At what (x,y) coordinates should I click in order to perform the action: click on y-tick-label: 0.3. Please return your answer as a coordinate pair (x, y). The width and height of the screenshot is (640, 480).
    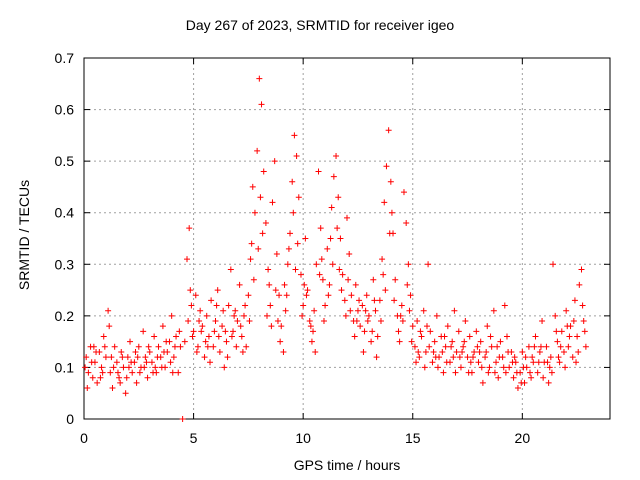
    Looking at the image, I should click on (65, 264).